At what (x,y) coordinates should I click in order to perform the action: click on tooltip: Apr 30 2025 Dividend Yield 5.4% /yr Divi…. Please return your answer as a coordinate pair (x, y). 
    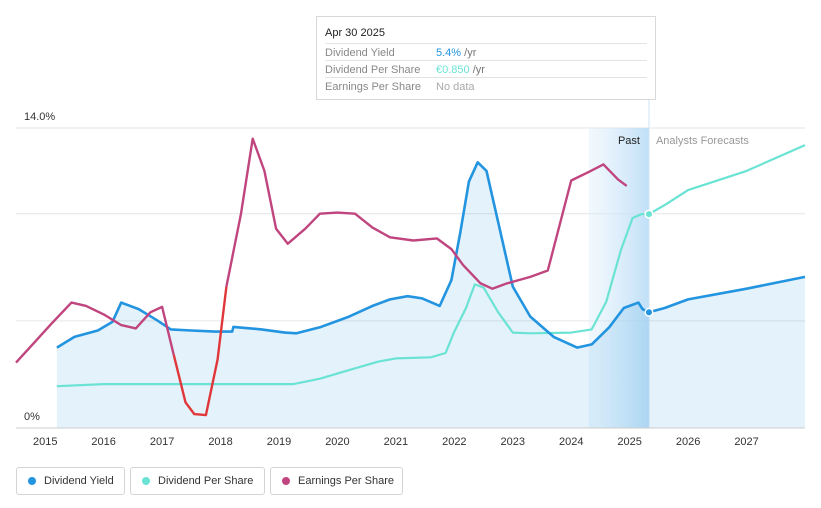
    Looking at the image, I should click on (486, 58).